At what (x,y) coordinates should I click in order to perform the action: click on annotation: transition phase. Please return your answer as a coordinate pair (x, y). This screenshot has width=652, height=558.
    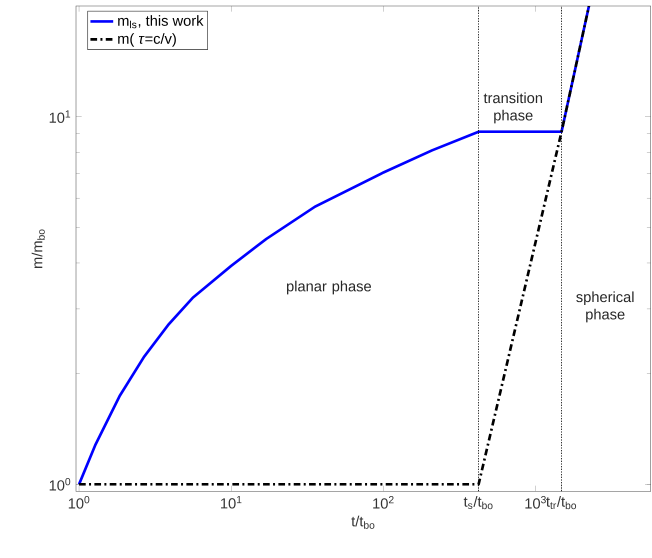
    Looking at the image, I should click on (513, 108).